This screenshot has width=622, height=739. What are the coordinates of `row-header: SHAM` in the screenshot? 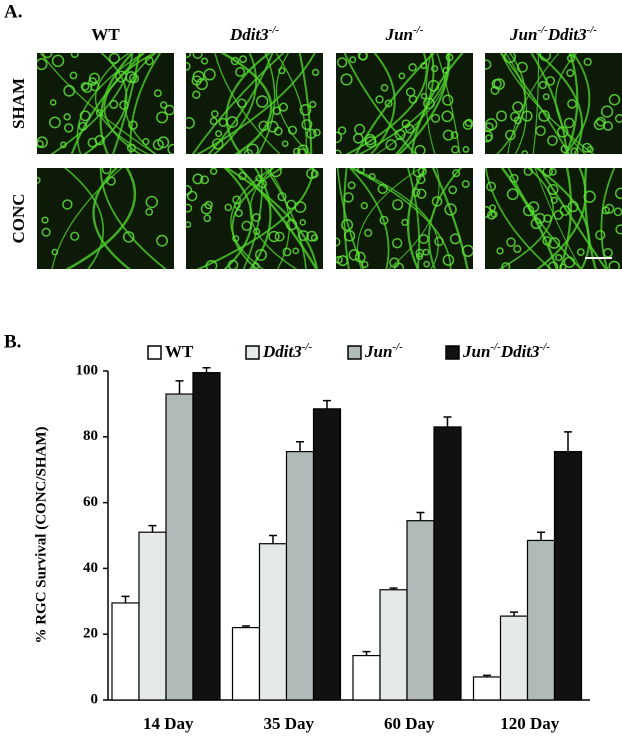 It's located at (18, 103).